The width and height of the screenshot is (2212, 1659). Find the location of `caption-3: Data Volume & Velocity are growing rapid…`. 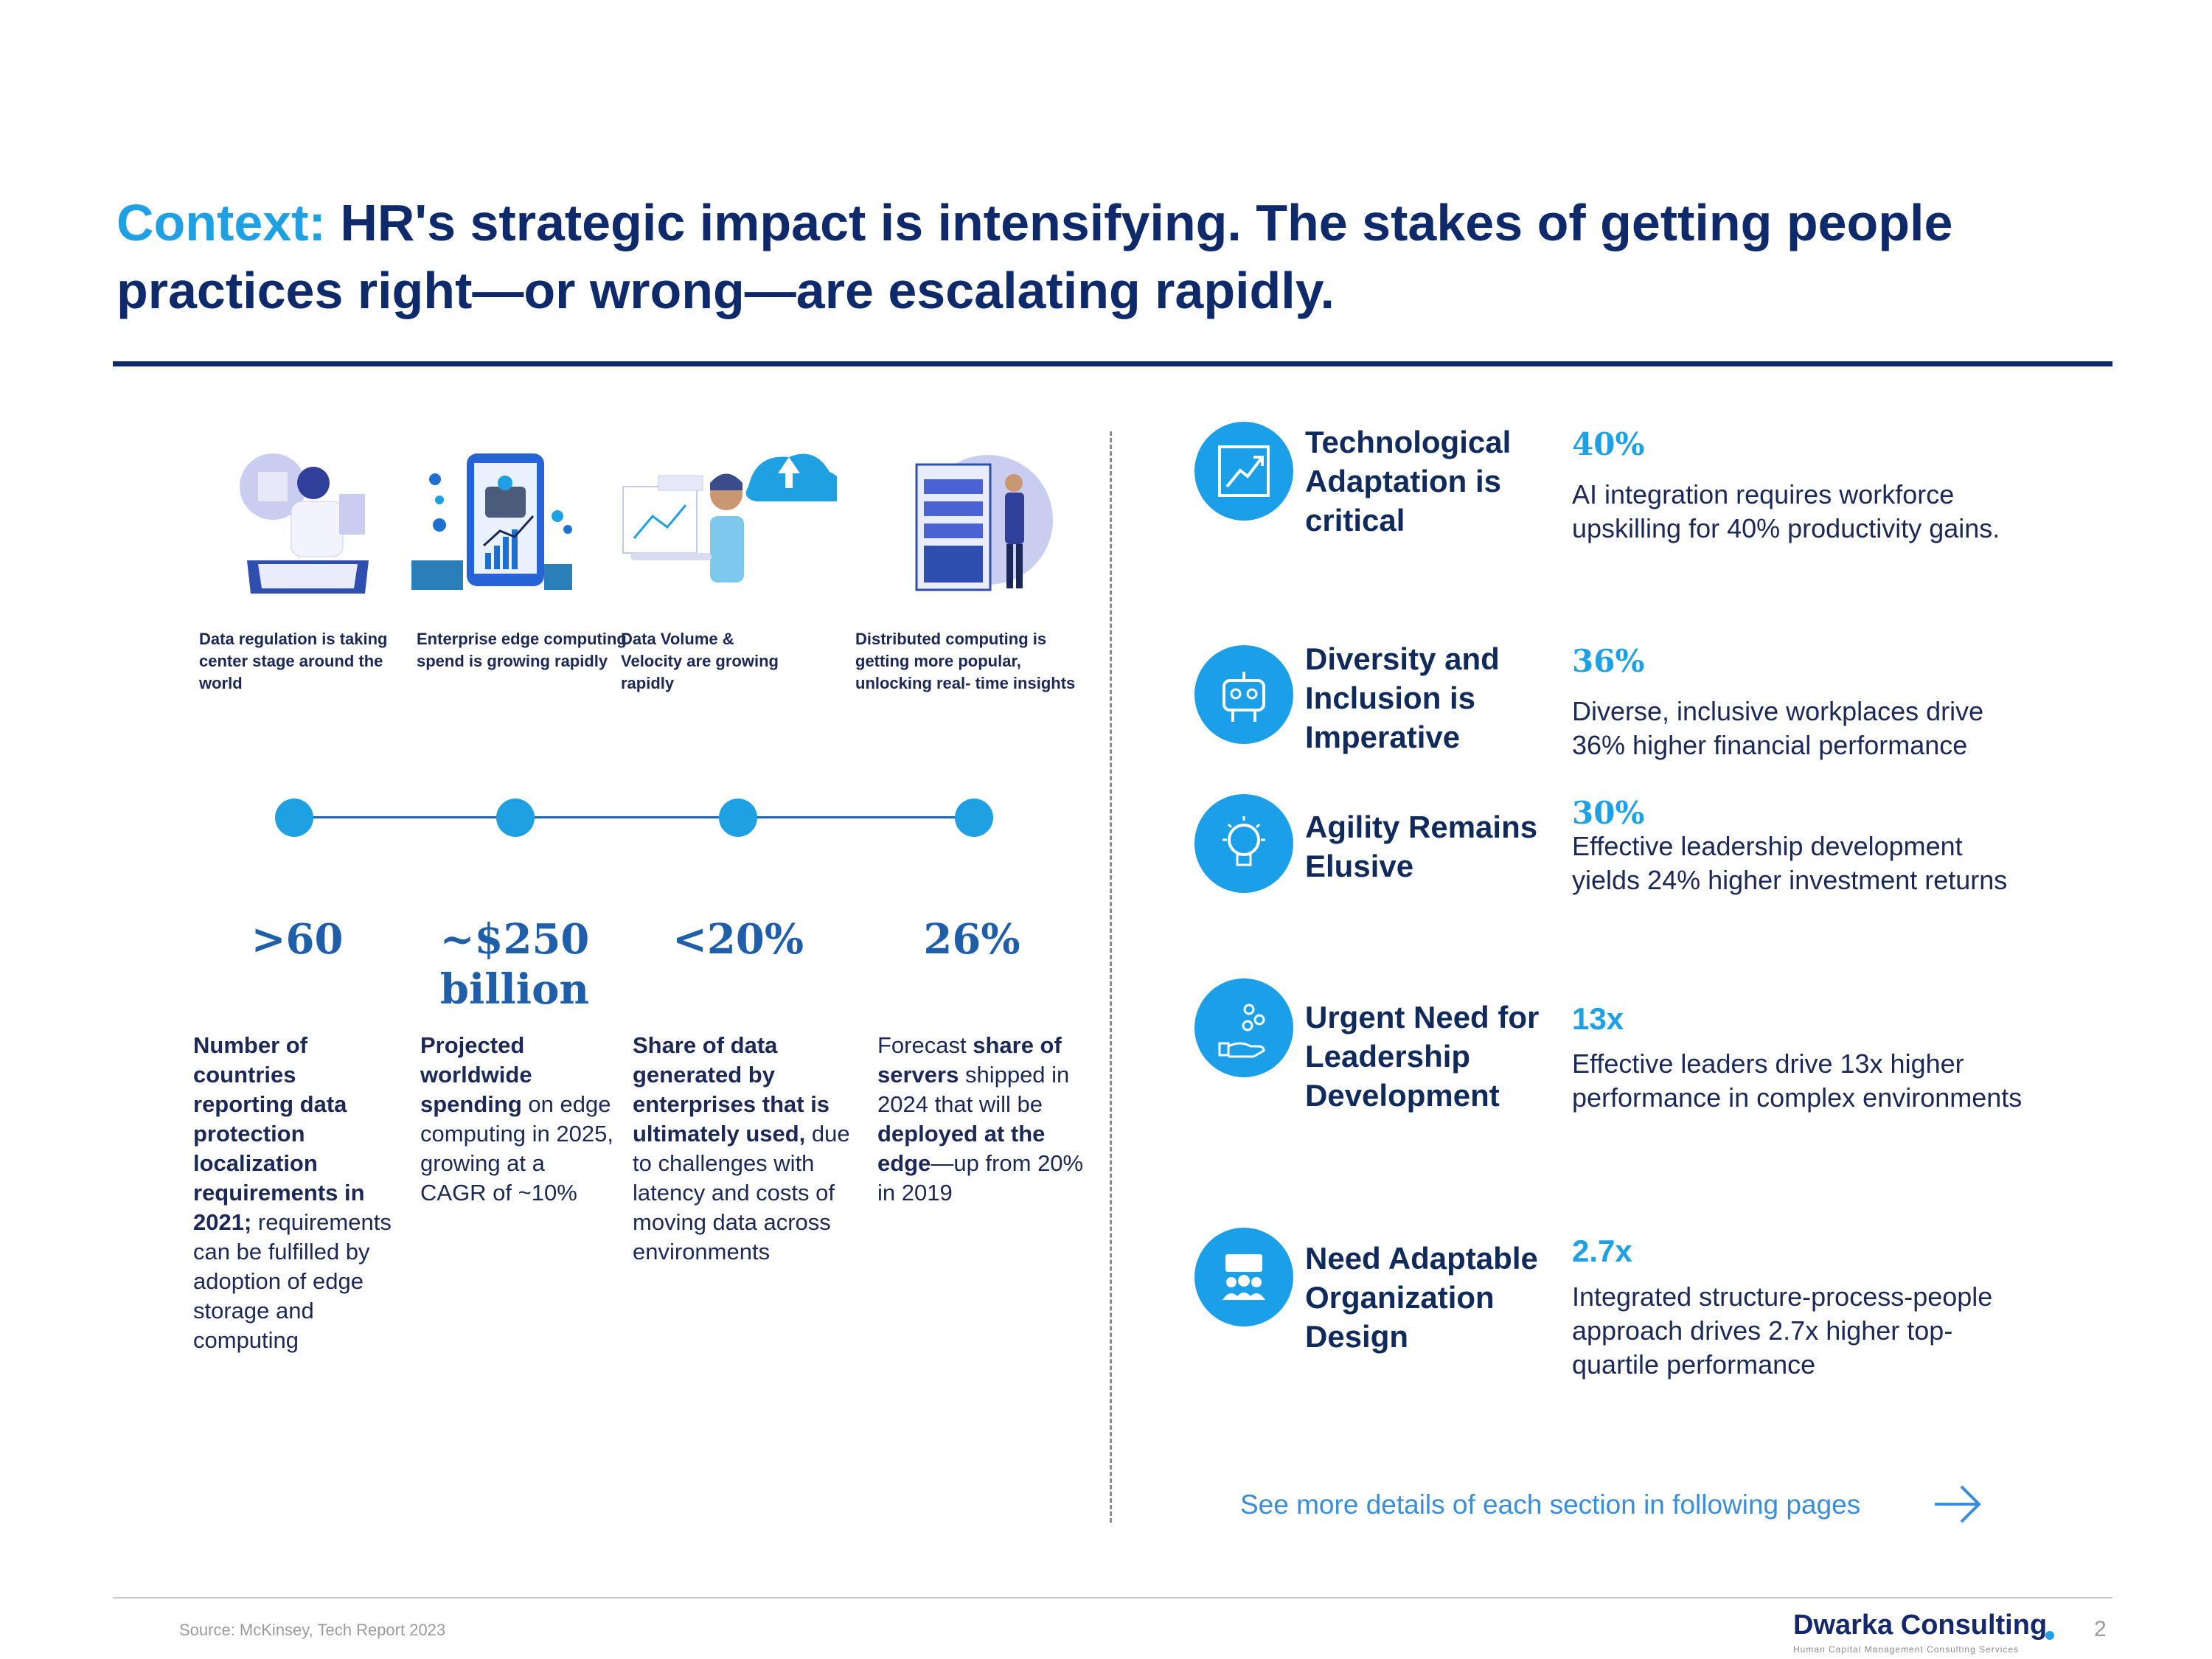

caption-3: Data Volume & Velocity are growing rapid… is located at coordinates (700, 661).